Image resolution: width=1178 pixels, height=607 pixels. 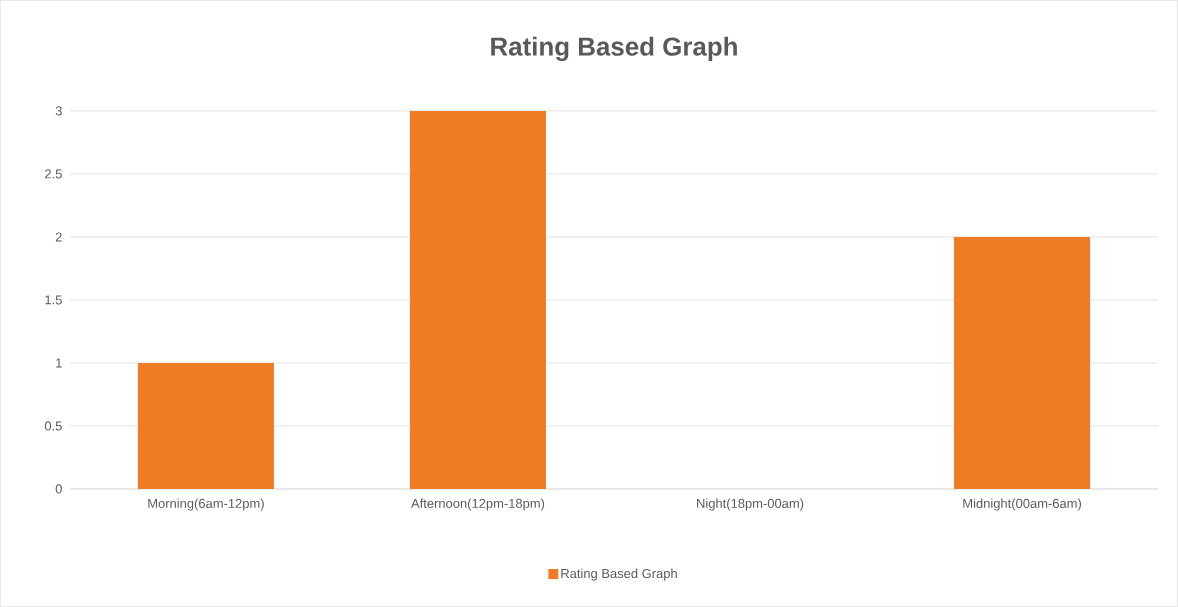 I want to click on y-tick-label: 1, so click(x=59, y=363).